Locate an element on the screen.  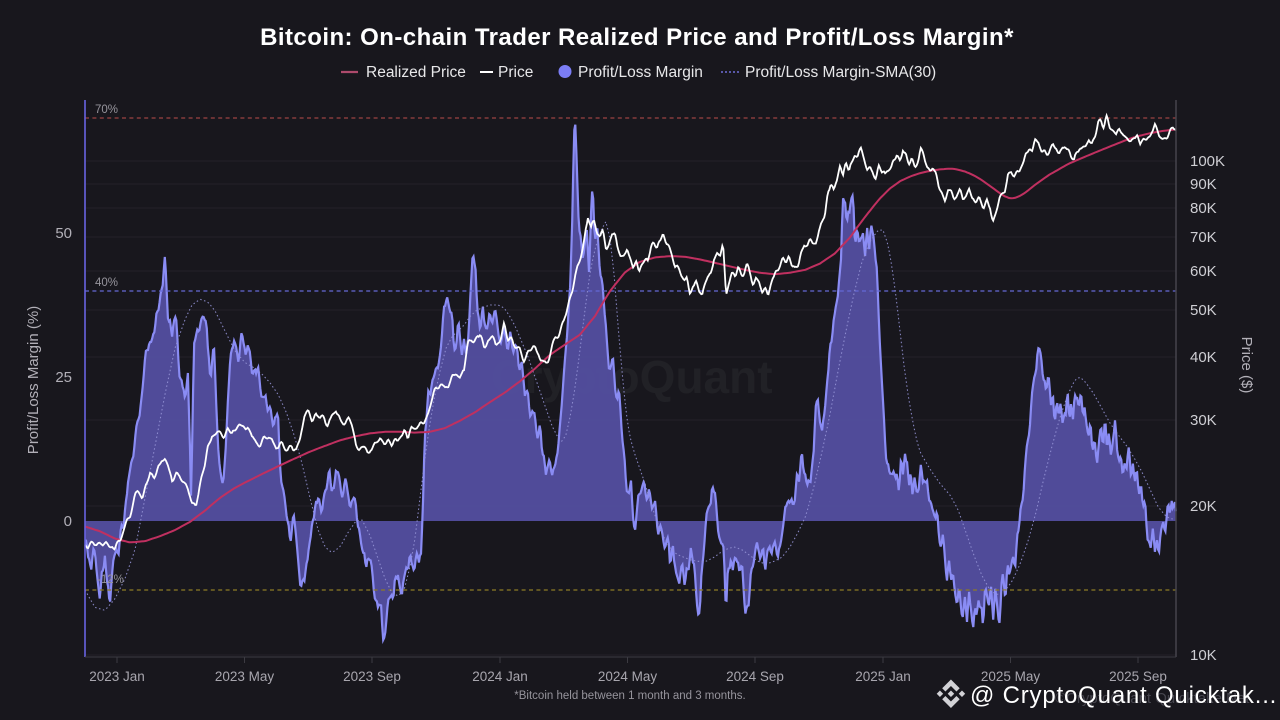
svg-text: -12% is located at coordinates (110, 580).